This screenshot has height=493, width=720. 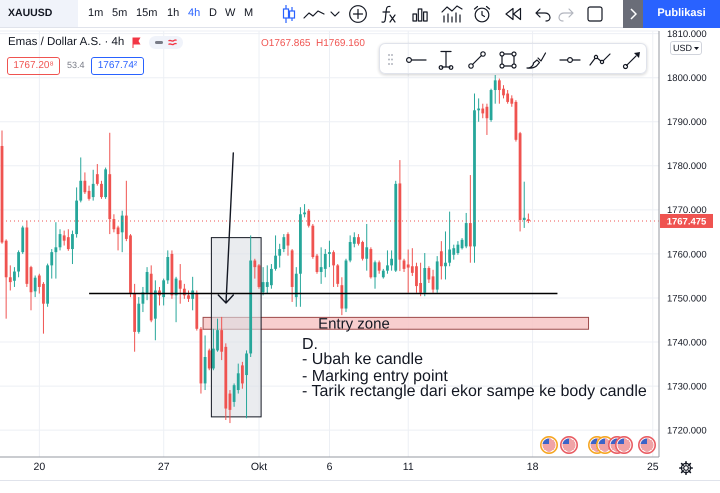 What do you see at coordinates (687, 122) in the screenshot?
I see `y-tick-label: 1790.000` at bounding box center [687, 122].